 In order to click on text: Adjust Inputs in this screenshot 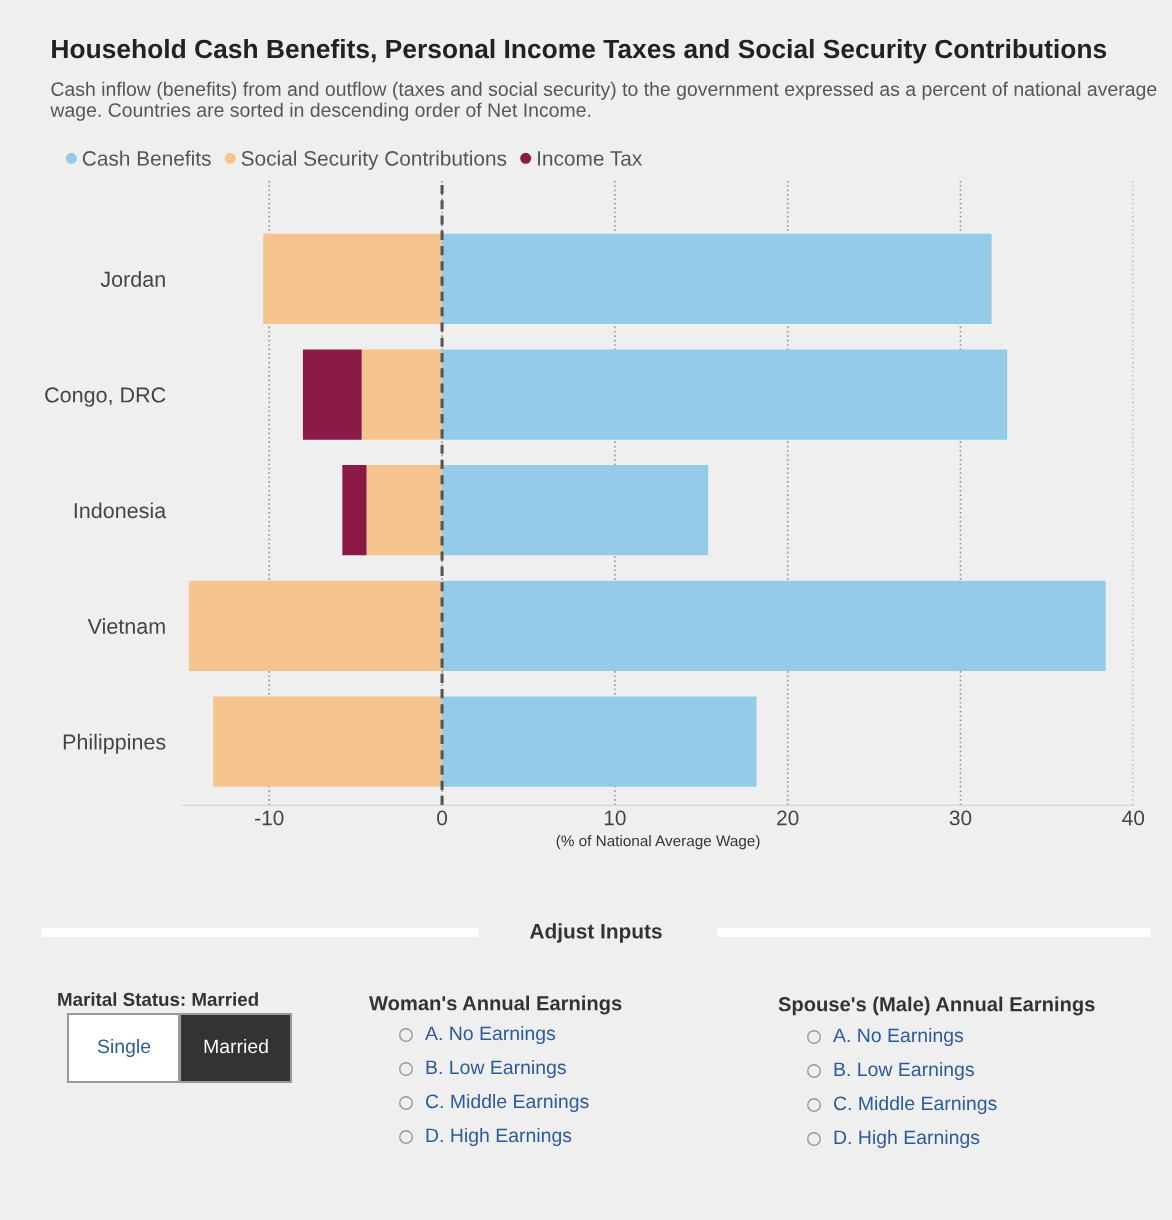, I will do `click(595, 933)`.